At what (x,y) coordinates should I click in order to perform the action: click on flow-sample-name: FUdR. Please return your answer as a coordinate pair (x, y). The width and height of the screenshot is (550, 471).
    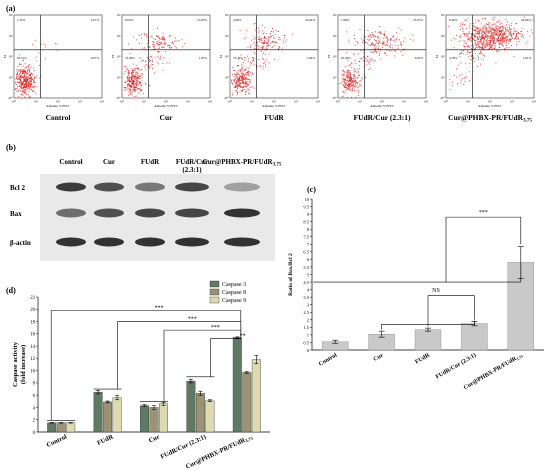
    Looking at the image, I should click on (274, 117).